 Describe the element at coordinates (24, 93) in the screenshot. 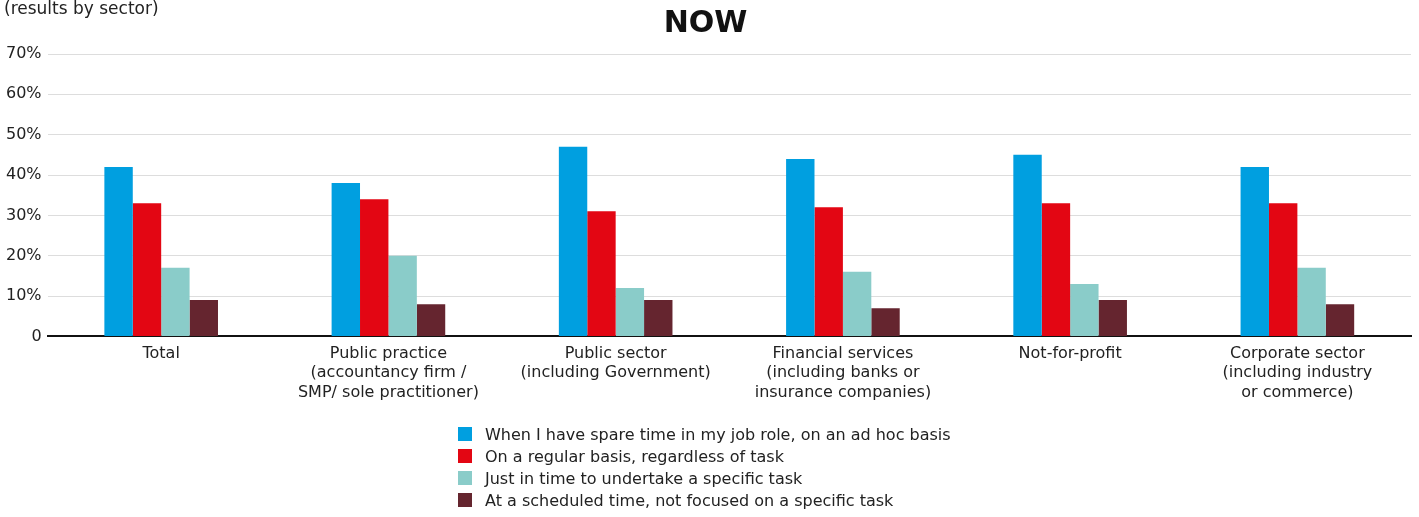

I see `y-tick-label: 60%` at that location.